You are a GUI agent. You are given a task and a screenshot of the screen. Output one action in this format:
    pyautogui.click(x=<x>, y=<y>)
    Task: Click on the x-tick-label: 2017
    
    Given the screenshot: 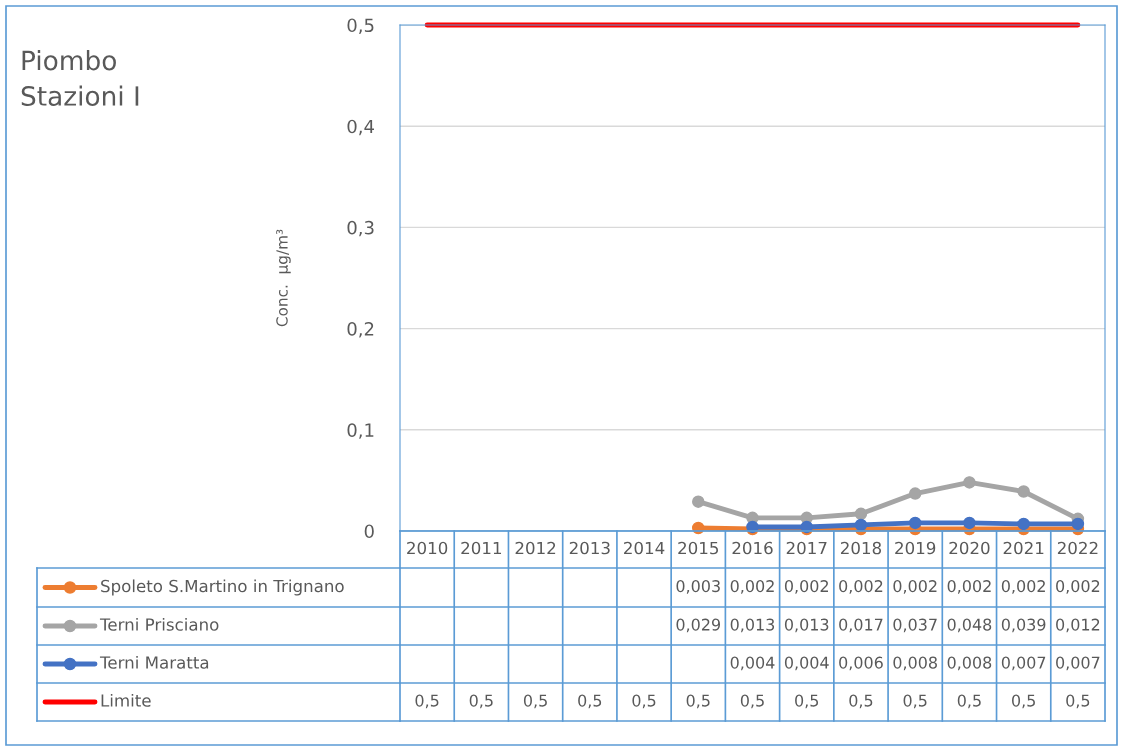 What is the action you would take?
    pyautogui.click(x=806, y=548)
    